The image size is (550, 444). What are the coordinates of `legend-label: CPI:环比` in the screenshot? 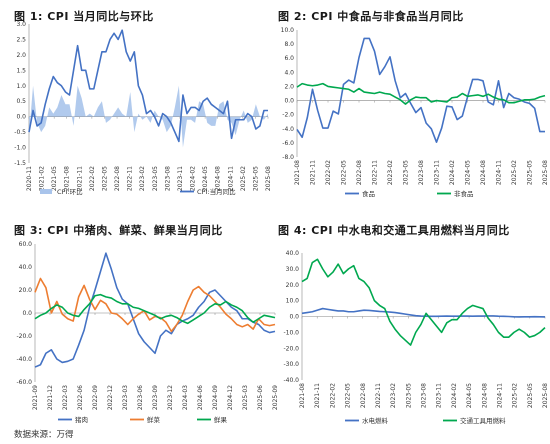 It's located at (70, 191).